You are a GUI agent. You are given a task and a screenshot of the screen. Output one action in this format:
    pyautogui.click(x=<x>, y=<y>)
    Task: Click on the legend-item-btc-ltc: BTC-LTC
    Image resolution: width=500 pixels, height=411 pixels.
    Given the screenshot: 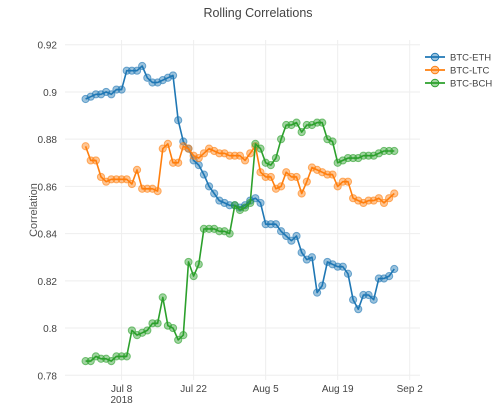 What is the action you would take?
    pyautogui.click(x=457, y=71)
    